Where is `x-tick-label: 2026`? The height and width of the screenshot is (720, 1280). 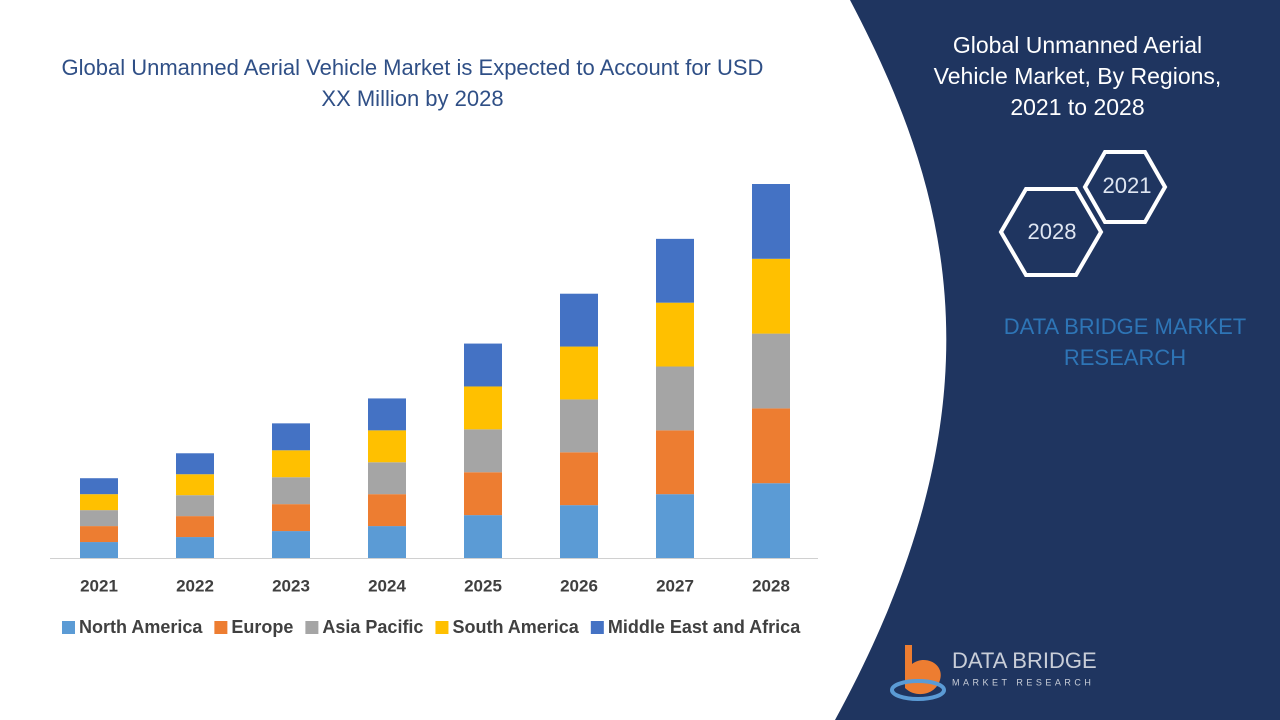 x-tick-label: 2026 is located at coordinates (579, 585).